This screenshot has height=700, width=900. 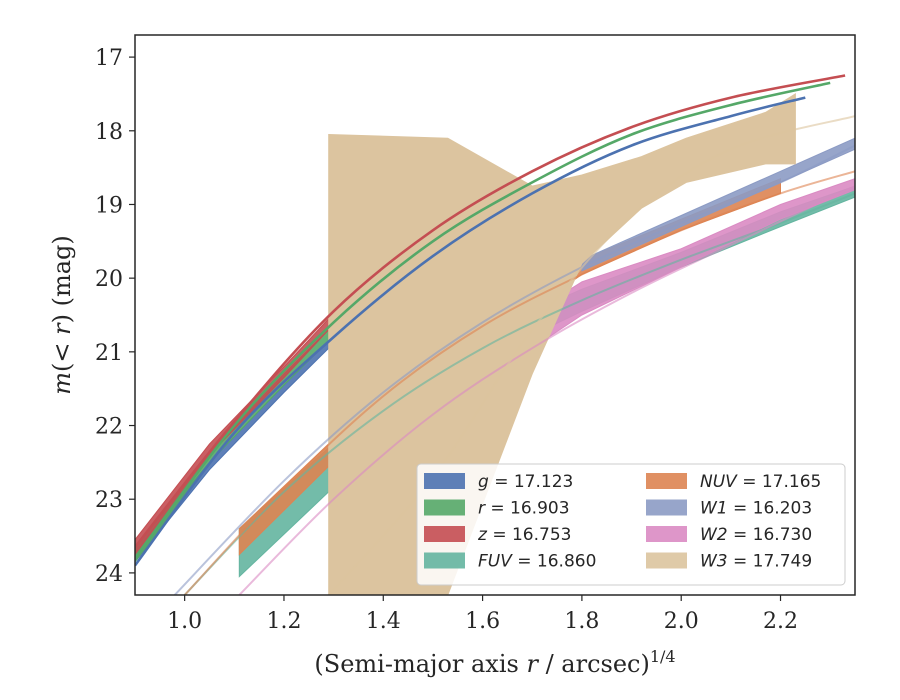 What do you see at coordinates (537, 562) in the screenshot?
I see `legend-label-fuv: FUV = 16.860` at bounding box center [537, 562].